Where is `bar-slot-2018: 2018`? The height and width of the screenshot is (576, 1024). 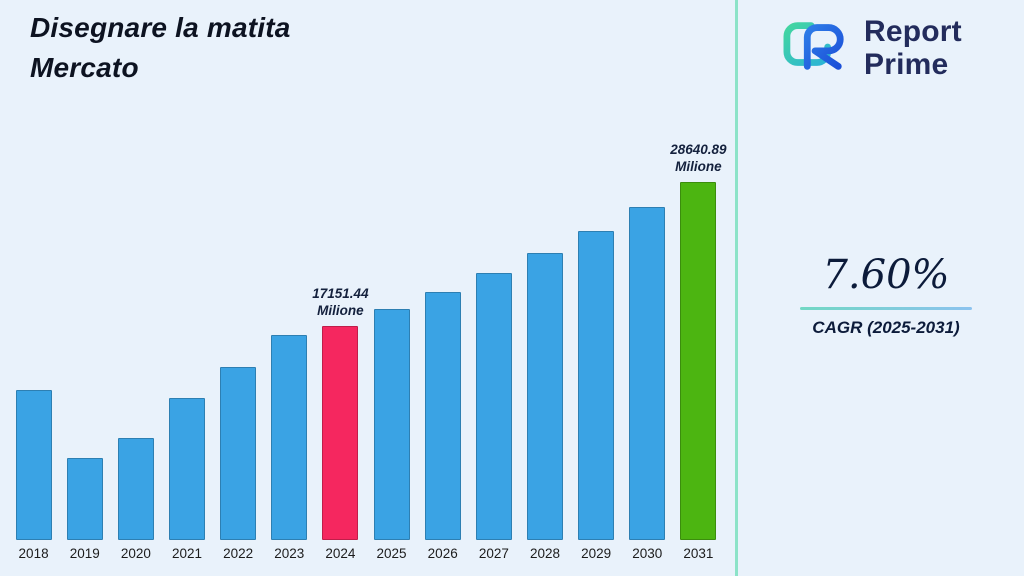 bar-slot-2018: 2018 is located at coordinates (33, 478).